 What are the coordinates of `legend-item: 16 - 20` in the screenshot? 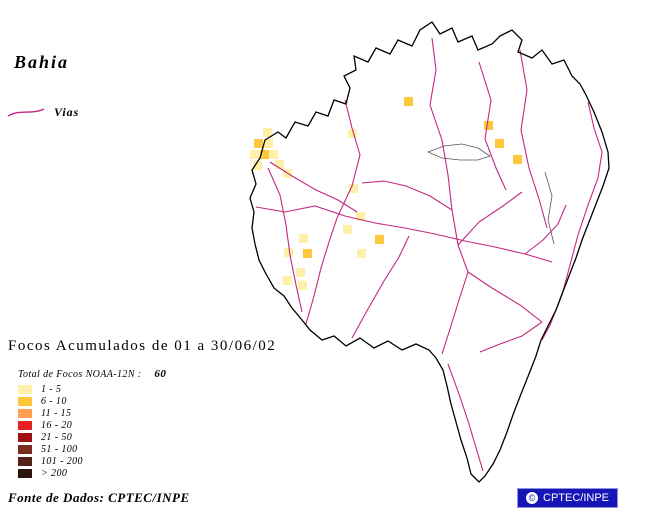 It's located at (92, 425).